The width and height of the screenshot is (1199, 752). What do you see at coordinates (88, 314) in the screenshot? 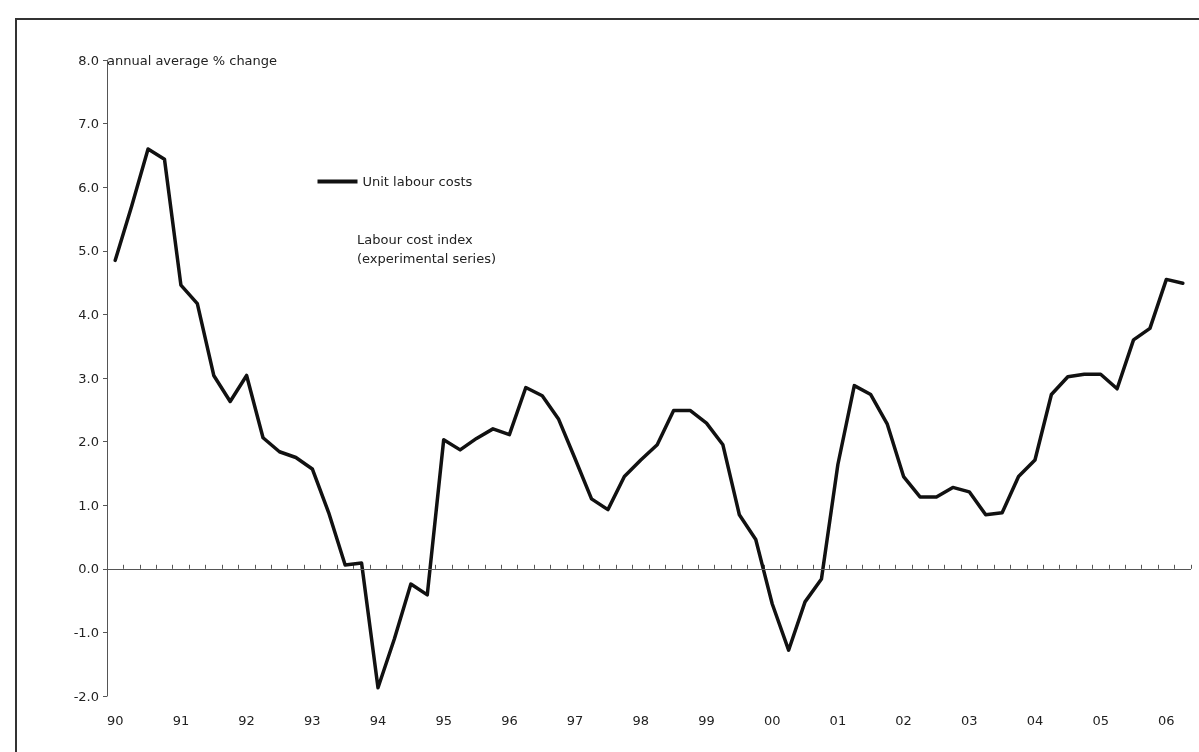
I see `y-tick-label: 4.0` at bounding box center [88, 314].